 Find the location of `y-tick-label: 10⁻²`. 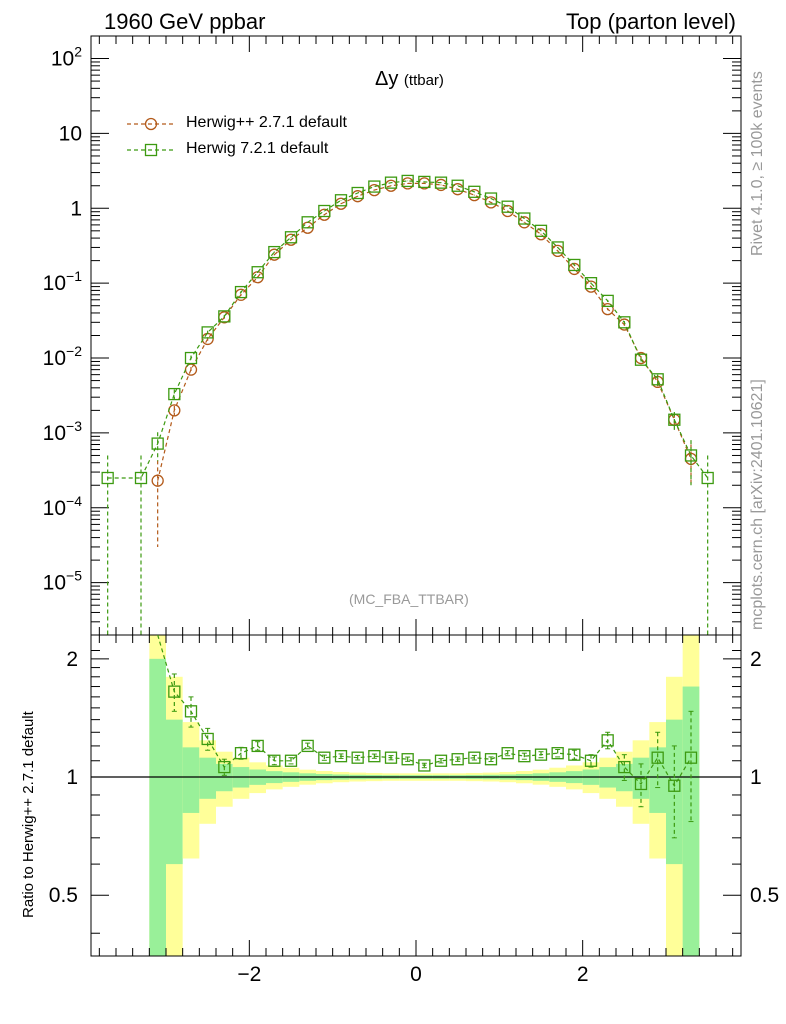

y-tick-label: 10⁻² is located at coordinates (63, 356).